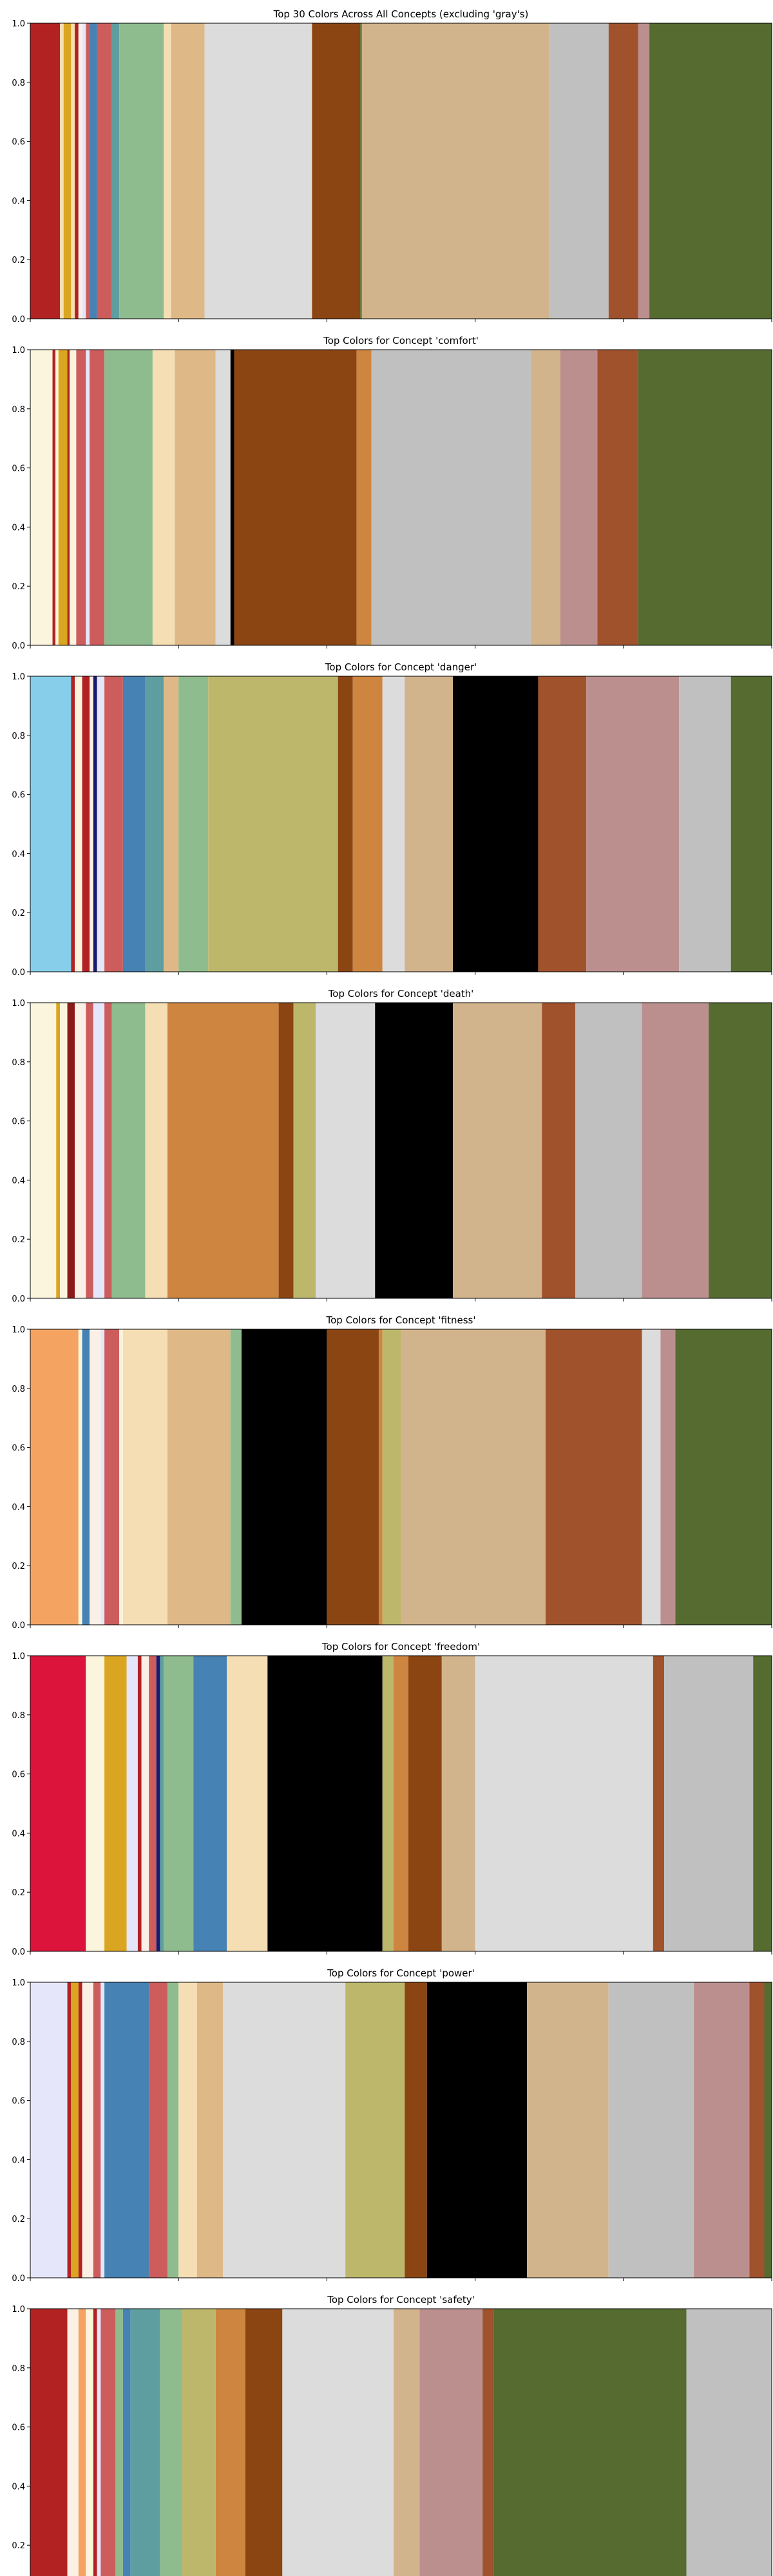  I want to click on chart-title: Top Colors for Concept 'power', so click(401, 1973).